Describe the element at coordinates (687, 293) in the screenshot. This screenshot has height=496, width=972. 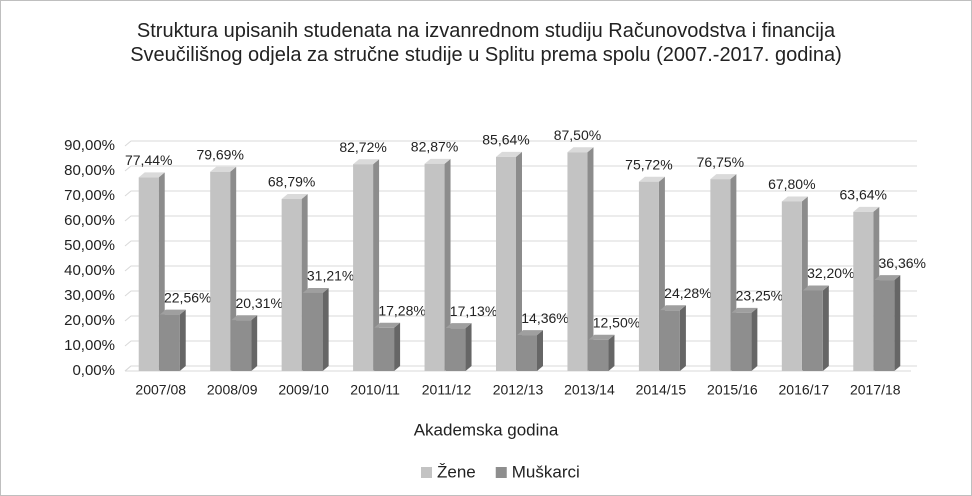
I see `data-label: 24,28%` at that location.